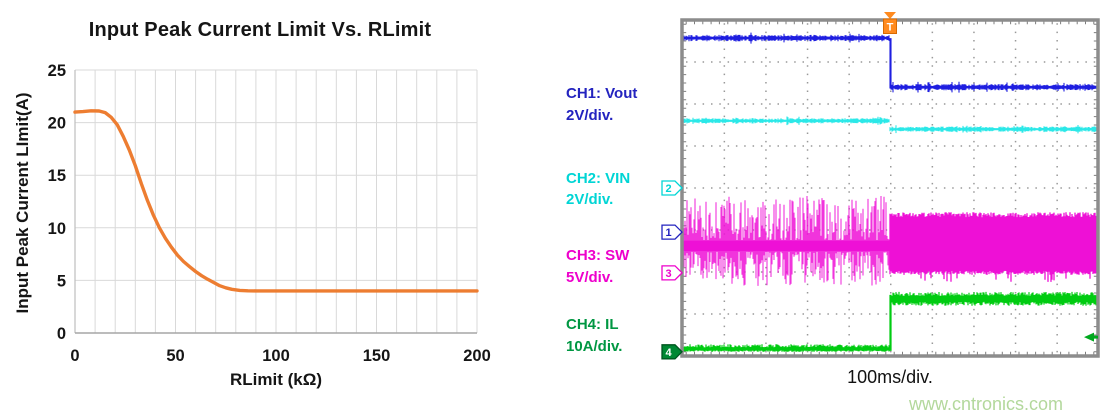 This screenshot has width=1103, height=420. Describe the element at coordinates (598, 255) in the screenshot. I see `ch3-label: CH3: SW` at that location.